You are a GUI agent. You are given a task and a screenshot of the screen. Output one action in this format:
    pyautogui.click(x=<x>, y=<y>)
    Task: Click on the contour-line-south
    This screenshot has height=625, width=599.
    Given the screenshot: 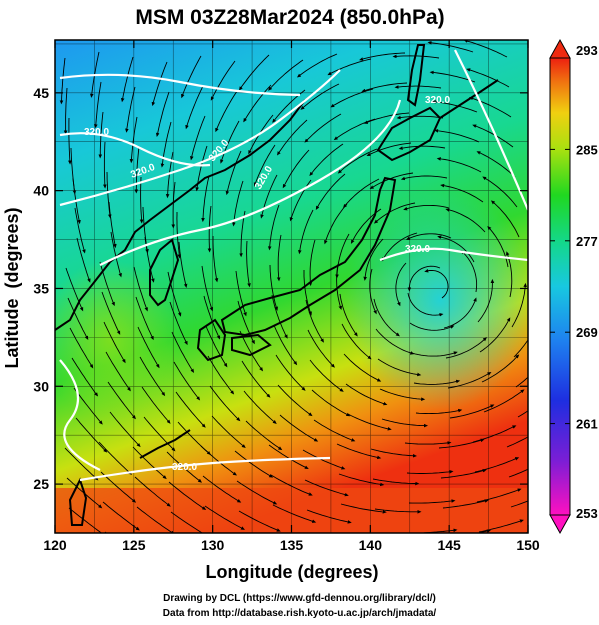 What is the action you would take?
    pyautogui.click(x=205, y=469)
    